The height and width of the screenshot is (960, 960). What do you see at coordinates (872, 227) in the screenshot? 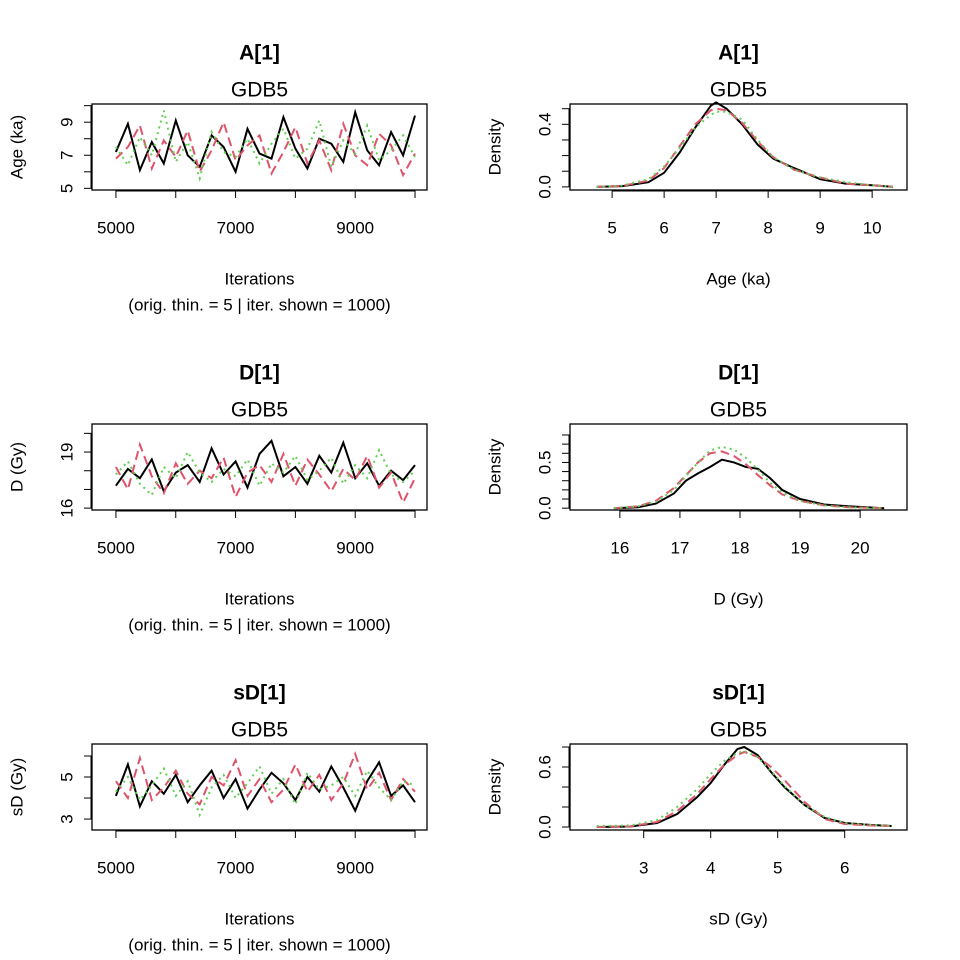
I see `x-tick-label: 10` at bounding box center [872, 227].